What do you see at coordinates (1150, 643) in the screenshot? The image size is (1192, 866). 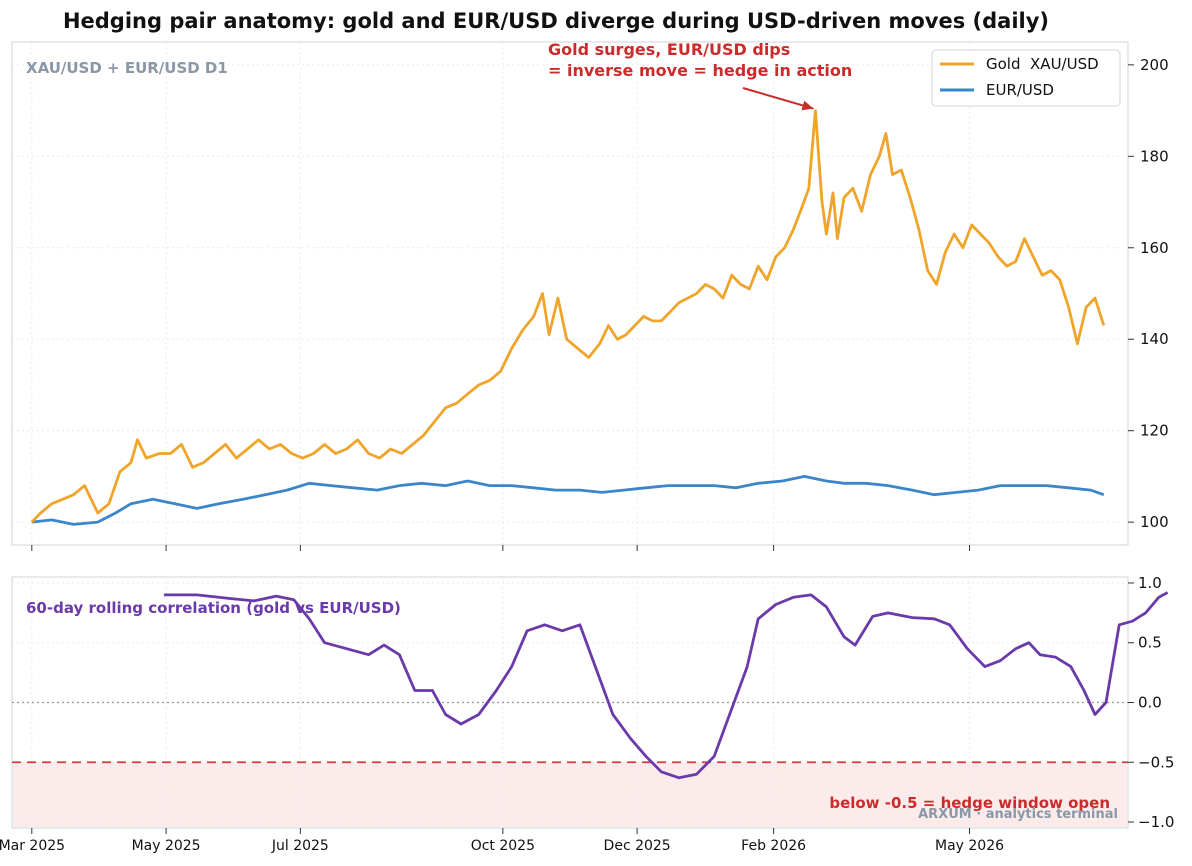 I see `y-tick-label: 0.5` at bounding box center [1150, 643].